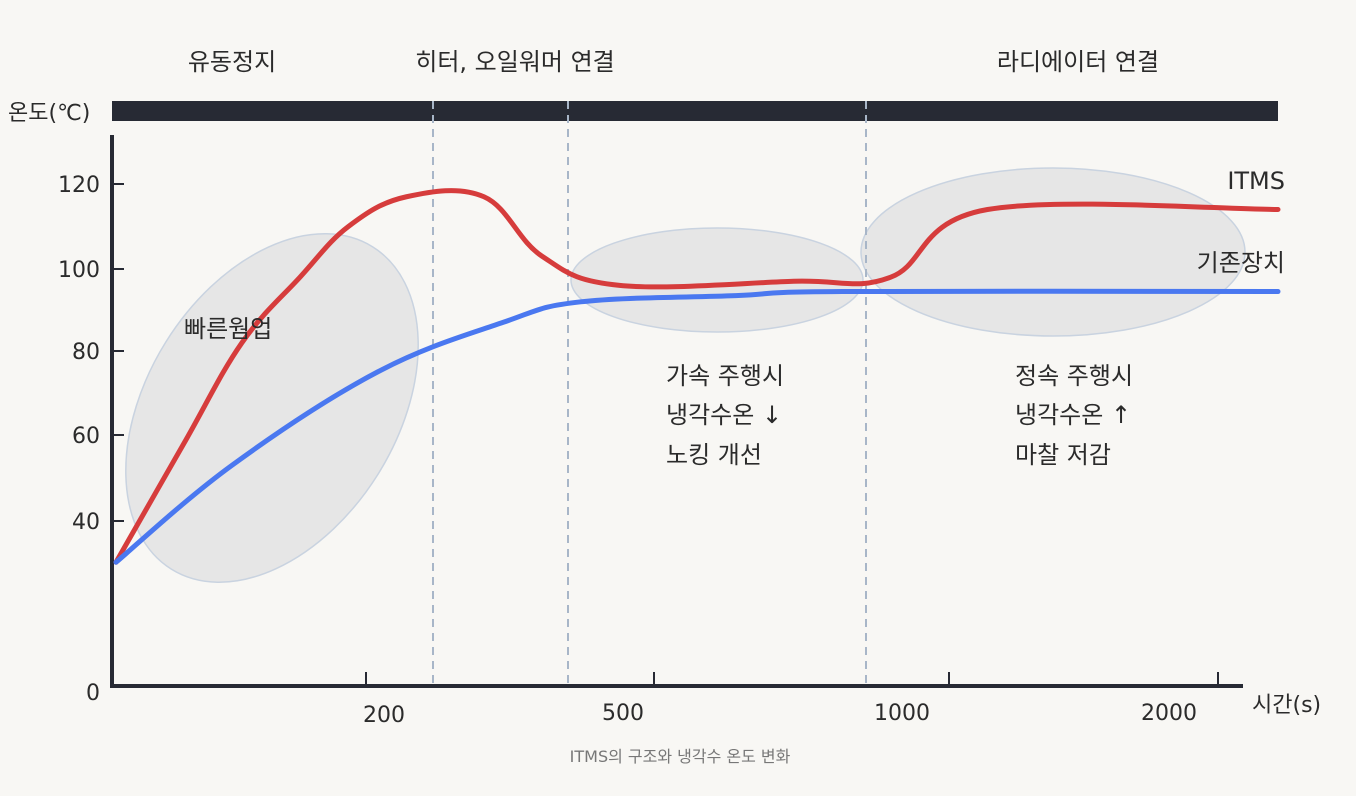 The width and height of the screenshot is (1356, 796). Describe the element at coordinates (902, 713) in the screenshot. I see `x-tick-label: 1000` at that location.